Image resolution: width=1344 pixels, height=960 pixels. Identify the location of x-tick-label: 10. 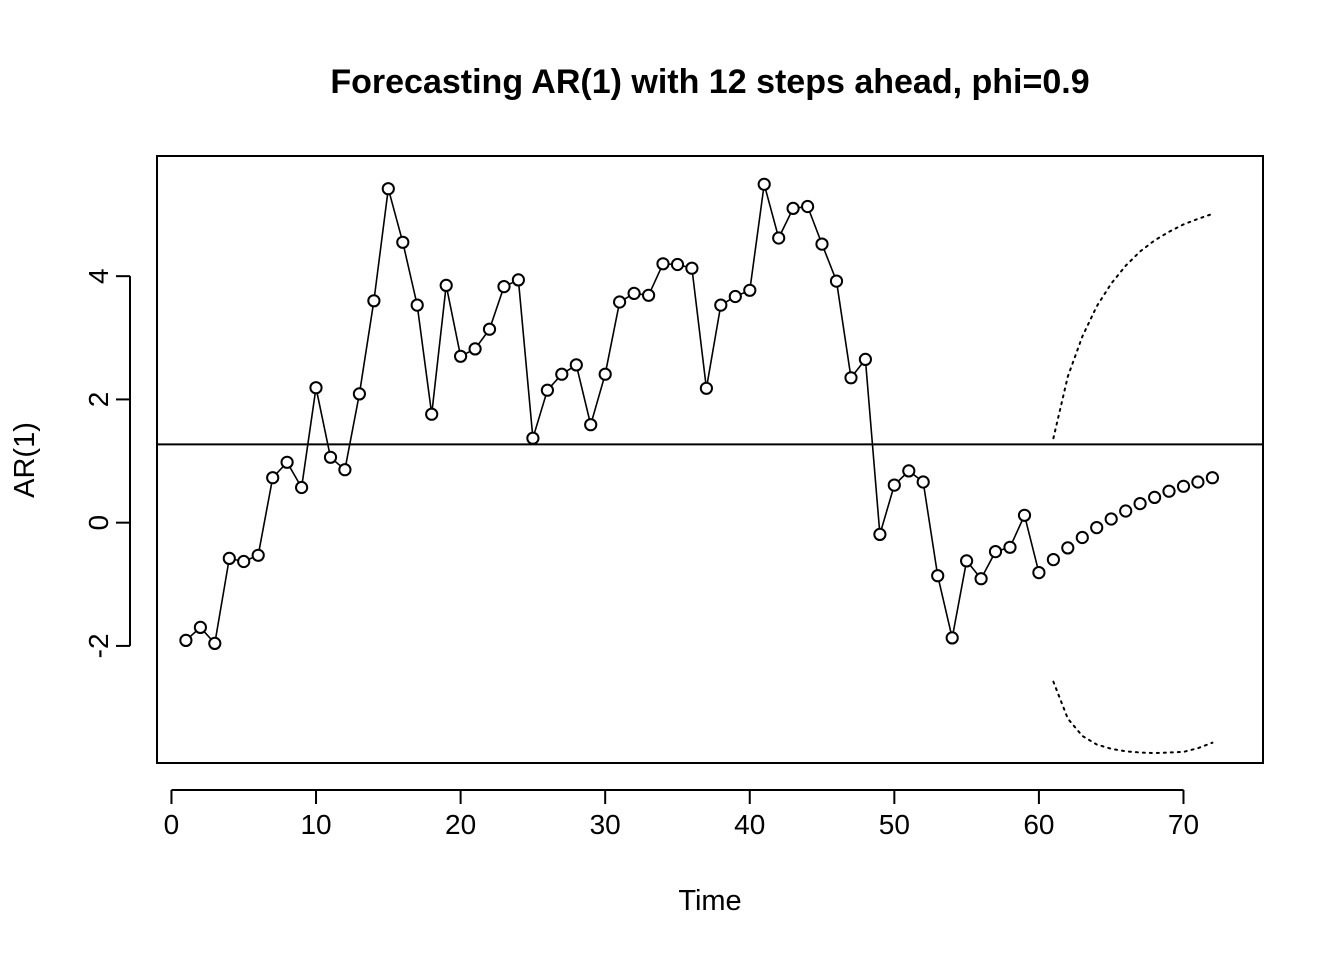
(315, 824).